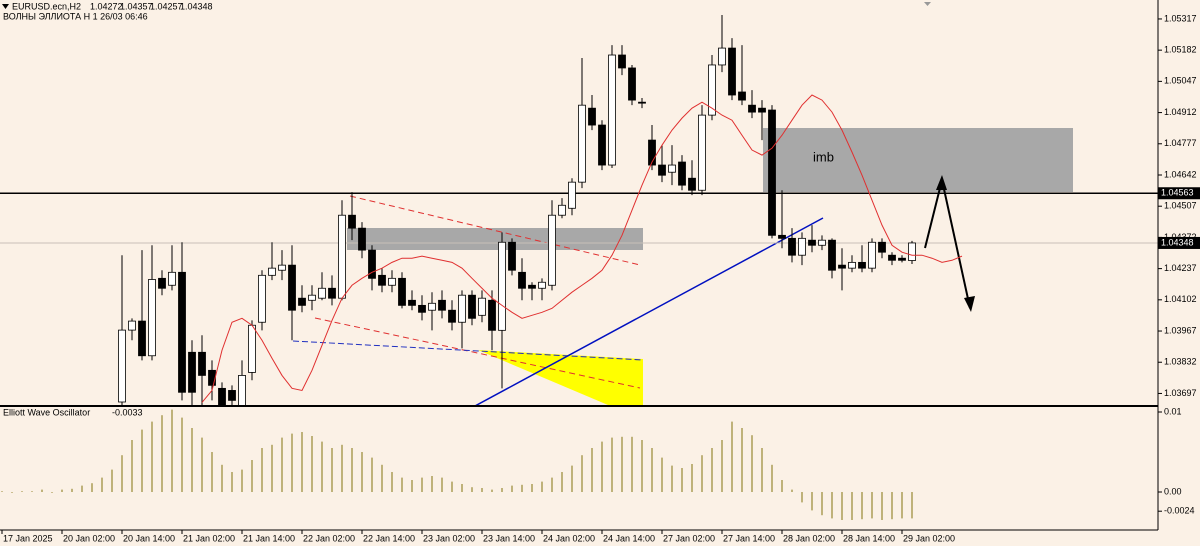 This screenshot has height=546, width=1200. Describe the element at coordinates (1180, 81) in the screenshot. I see `y-tick-label: 1.05047` at that location.